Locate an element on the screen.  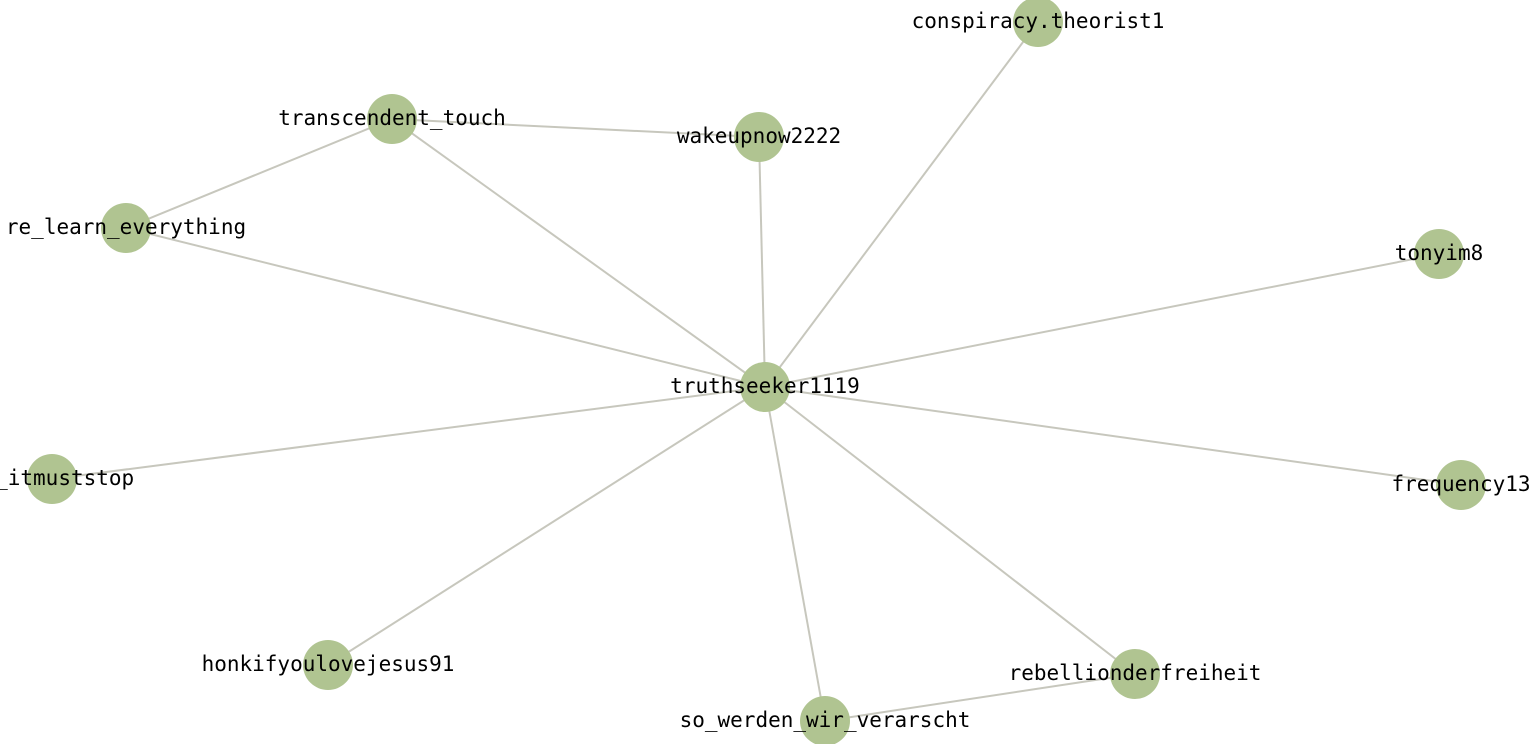
node-tonyim8 is located at coordinates (1439, 254).